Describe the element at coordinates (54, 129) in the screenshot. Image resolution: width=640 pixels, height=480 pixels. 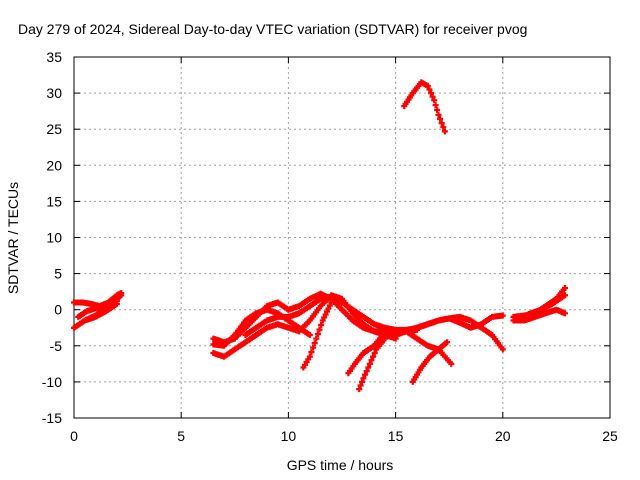
I see `y-tick-label: 25` at that location.